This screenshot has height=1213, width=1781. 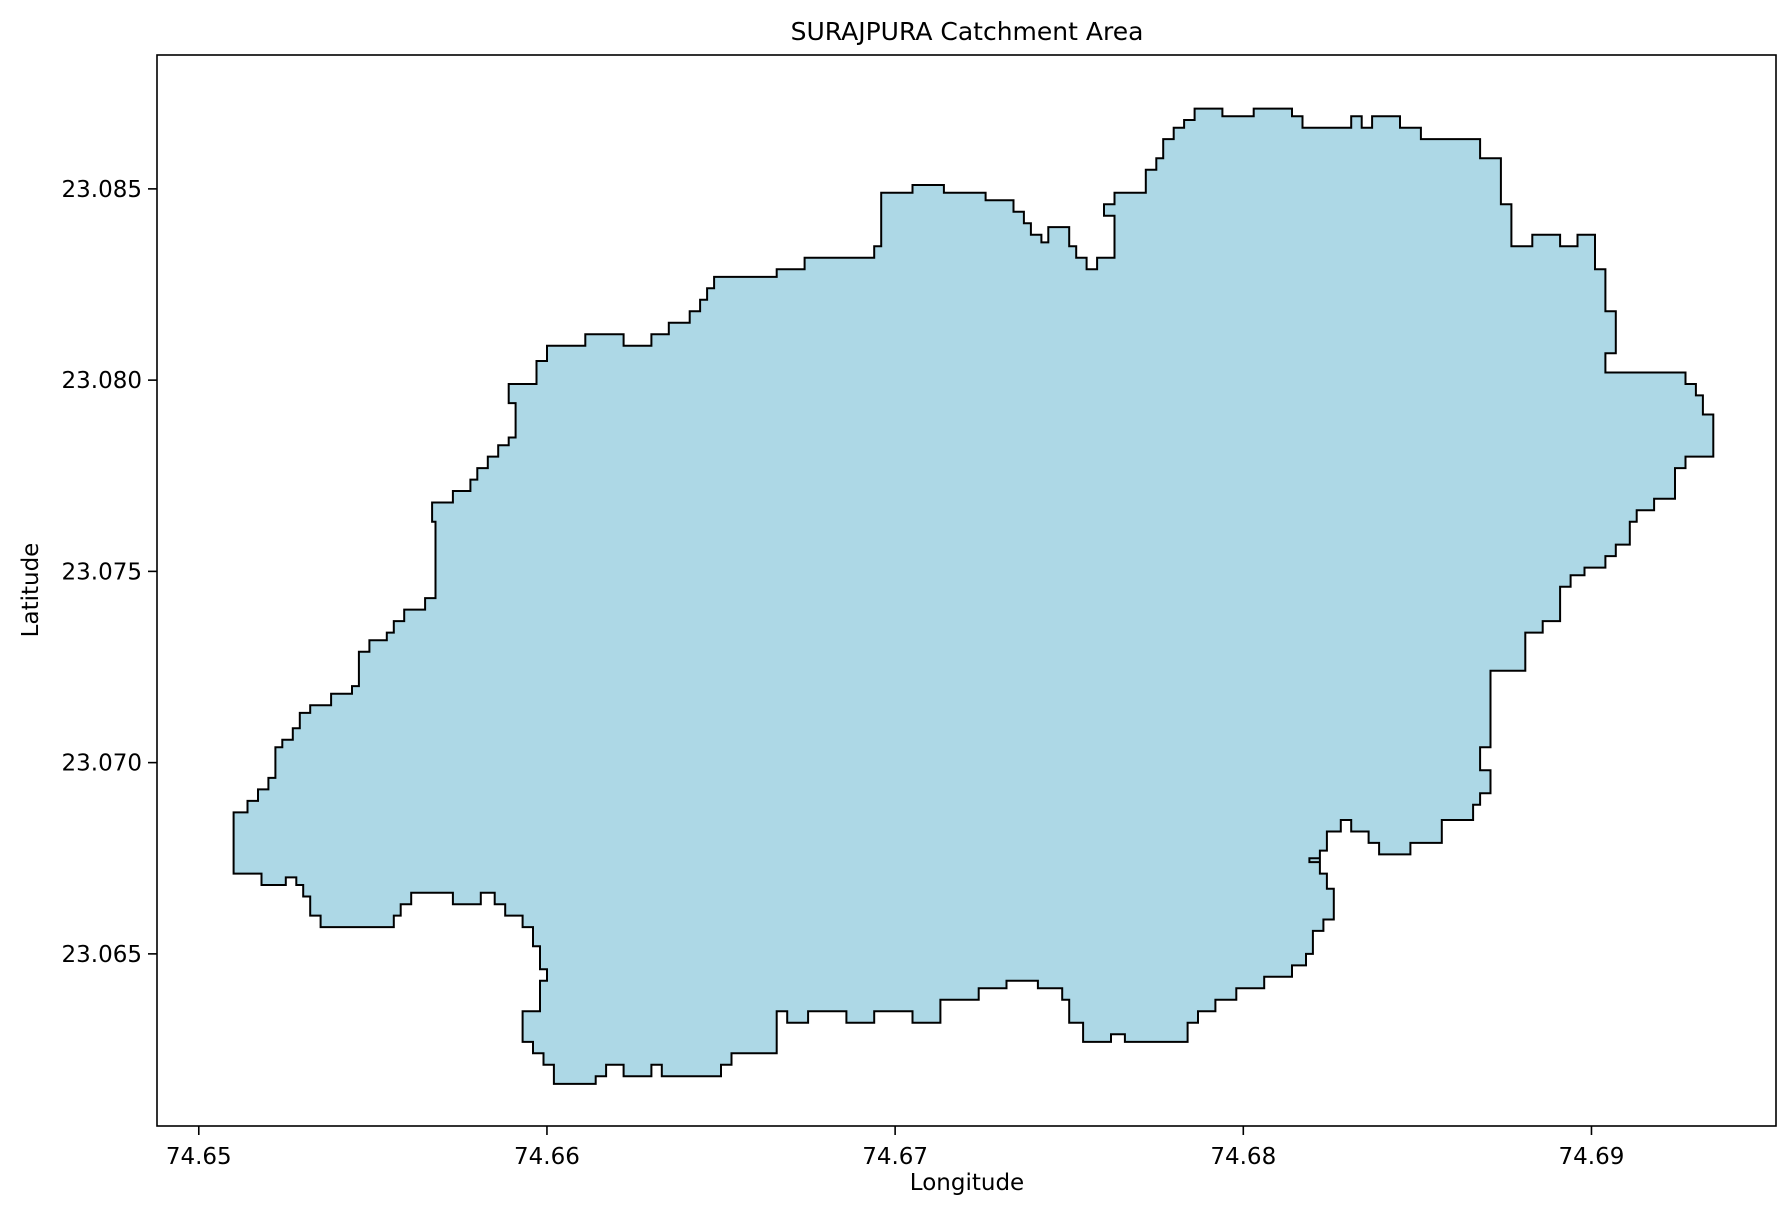 What do you see at coordinates (967, 1183) in the screenshot?
I see `x-axis-label: Longitude` at bounding box center [967, 1183].